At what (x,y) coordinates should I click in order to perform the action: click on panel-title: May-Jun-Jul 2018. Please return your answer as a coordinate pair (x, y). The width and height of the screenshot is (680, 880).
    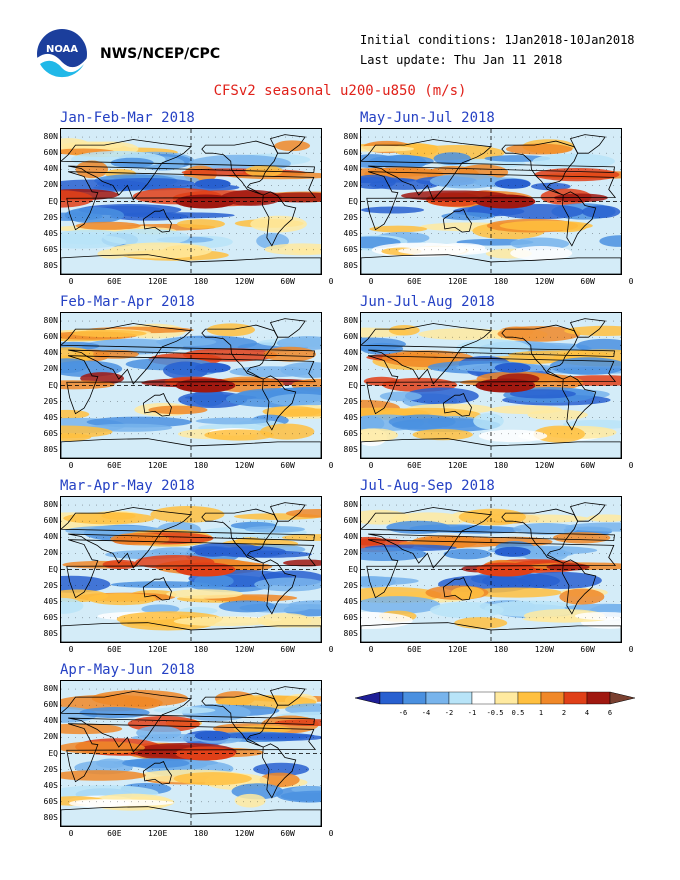
    Looking at the image, I should click on (427, 118).